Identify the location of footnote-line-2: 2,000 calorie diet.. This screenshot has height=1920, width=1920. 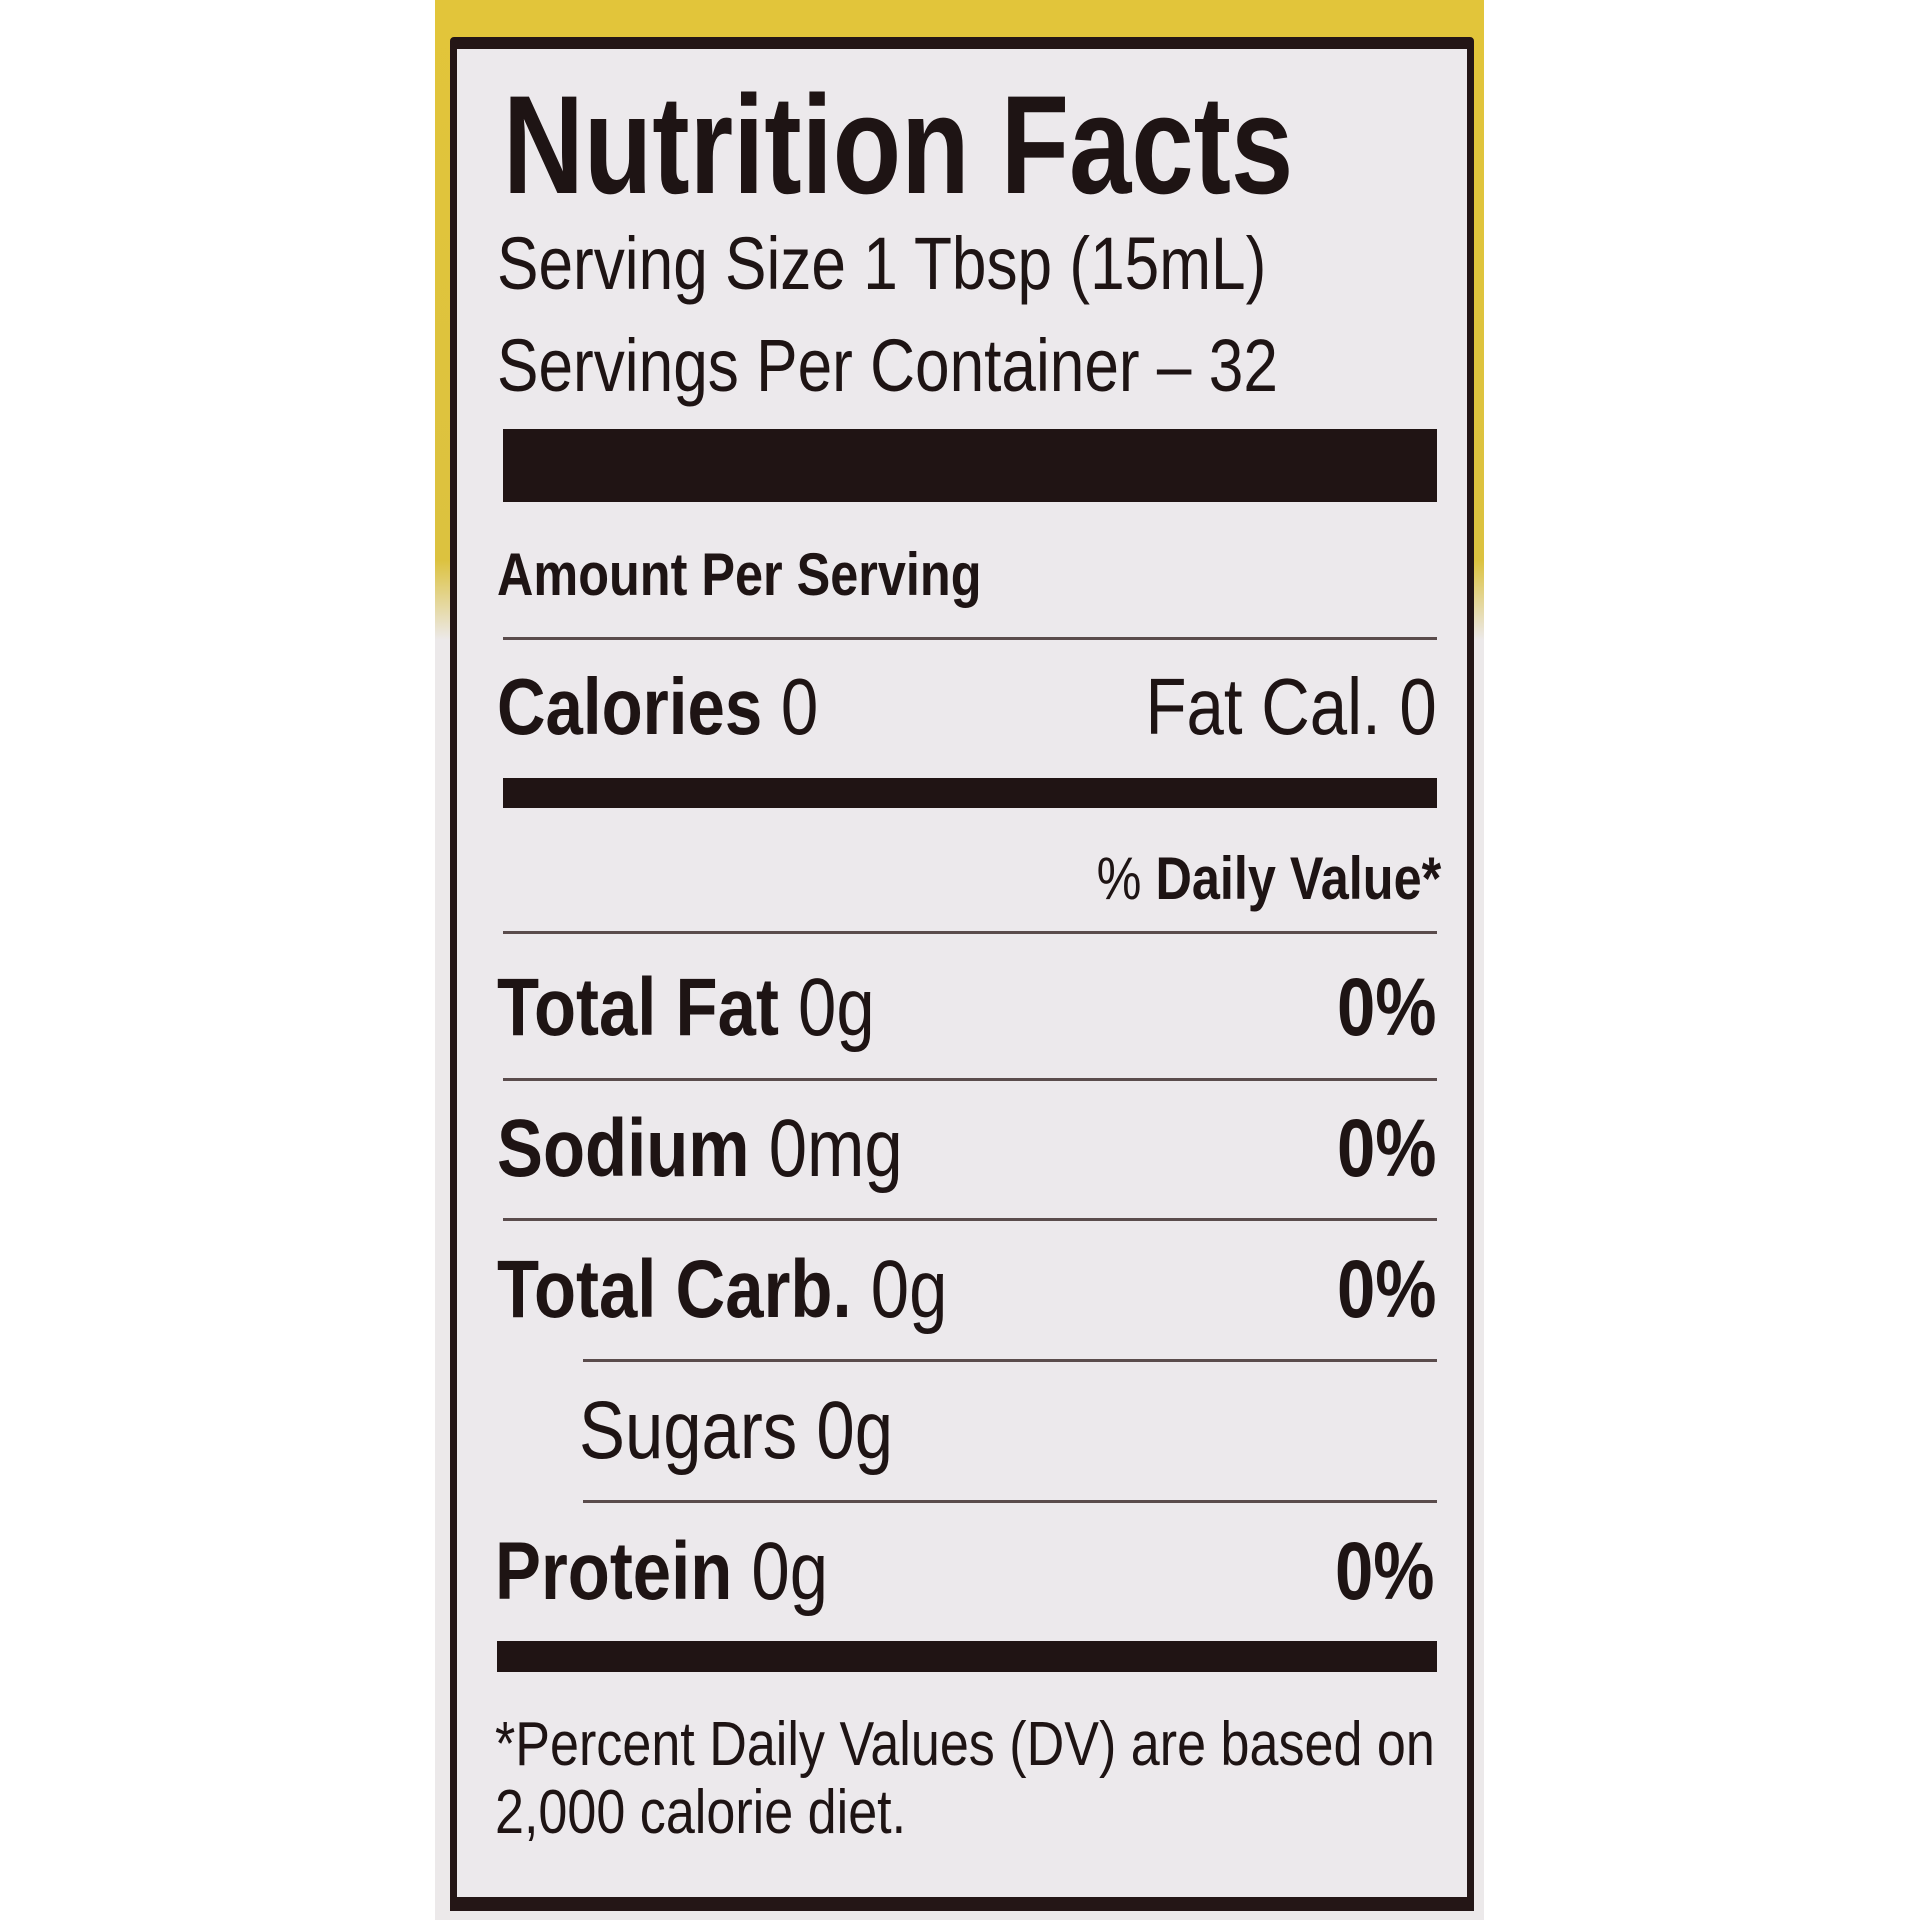
(701, 1812).